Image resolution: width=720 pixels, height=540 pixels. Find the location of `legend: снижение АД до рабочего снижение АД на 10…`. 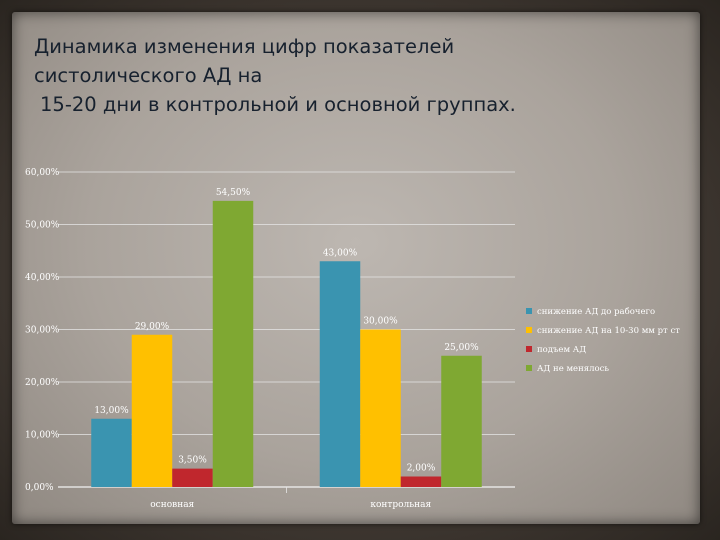

legend: снижение АД до рабочего снижение АД на 10… is located at coordinates (603, 340).